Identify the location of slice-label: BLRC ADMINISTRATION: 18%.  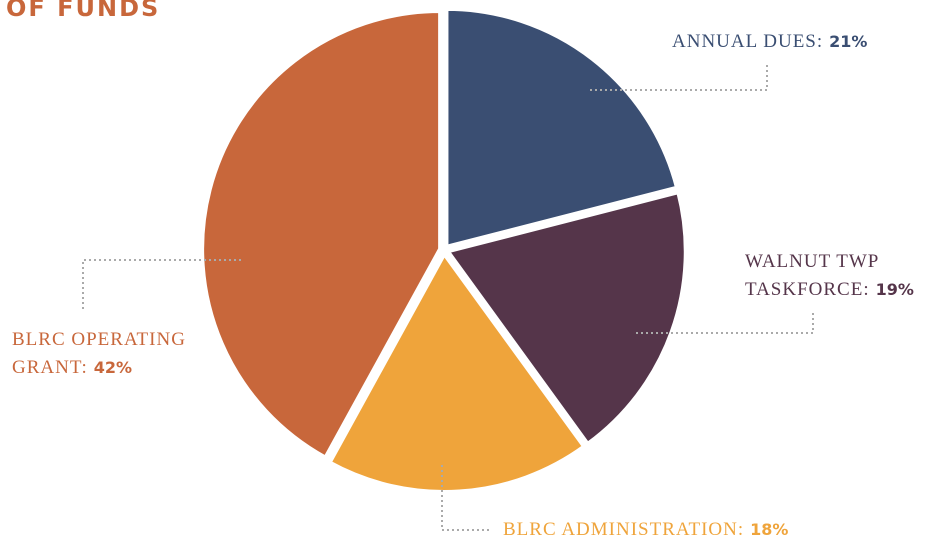
(703, 528).